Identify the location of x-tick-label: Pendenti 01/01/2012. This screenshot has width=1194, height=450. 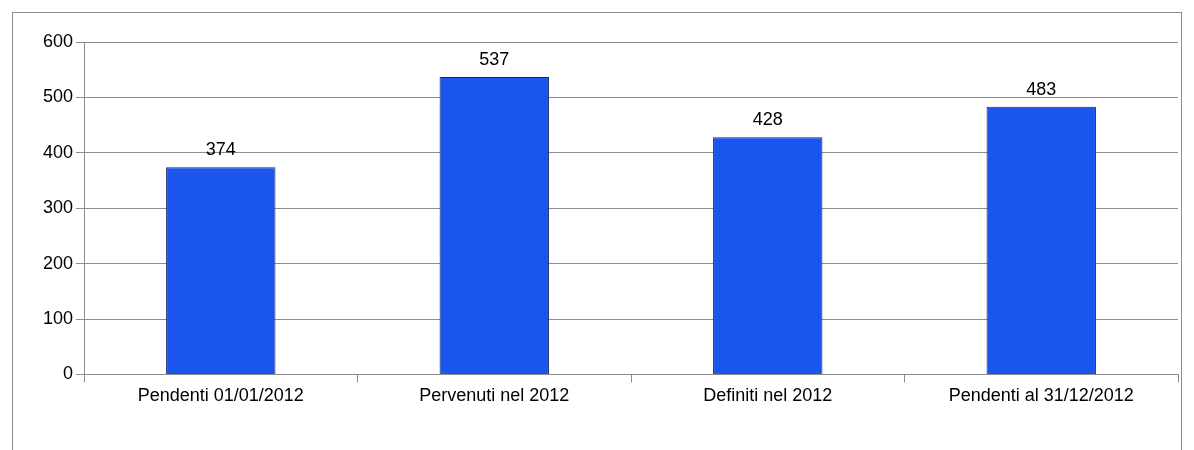
(220, 395).